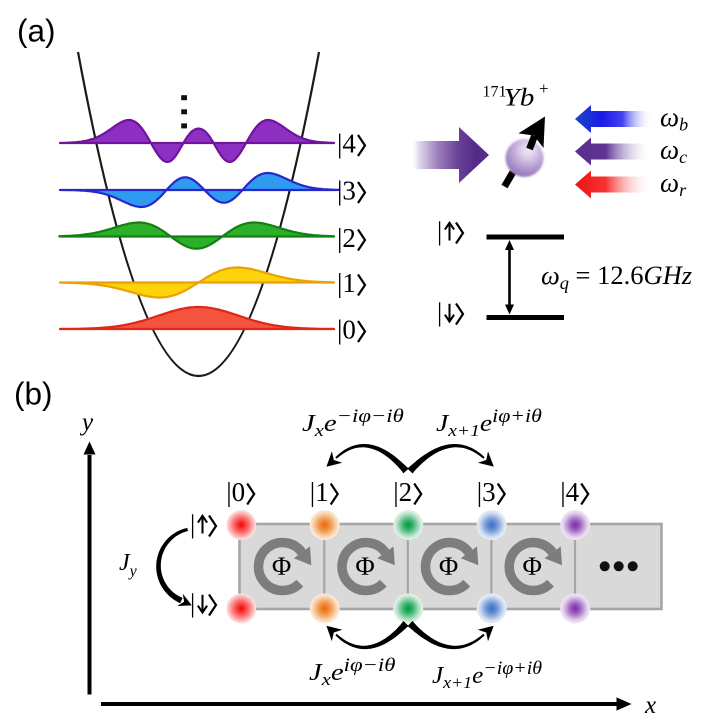 Image resolution: width=716 pixels, height=723 pixels. What do you see at coordinates (33, 394) in the screenshot?
I see `svg-text: (b)` at bounding box center [33, 394].